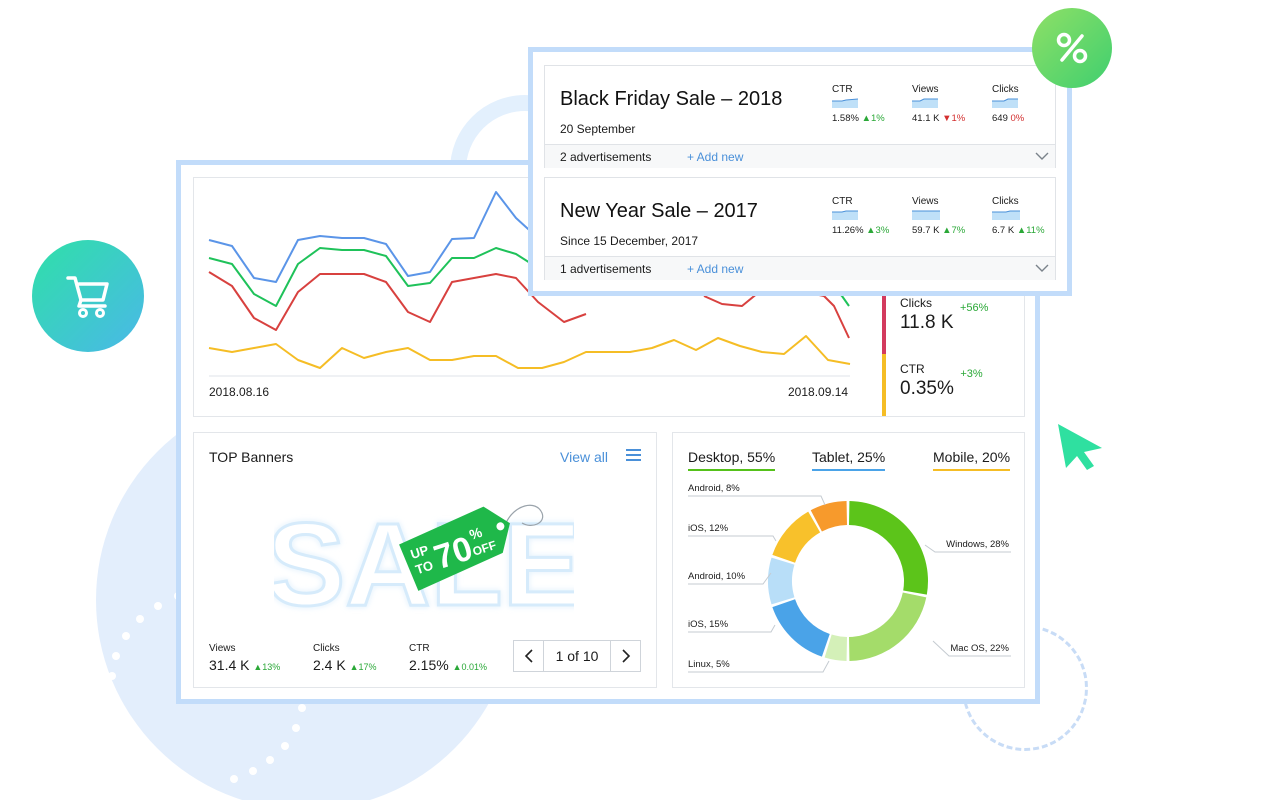  I want to click on campaign-stat-views: Views 41.1 K ▼1%, so click(942, 104).